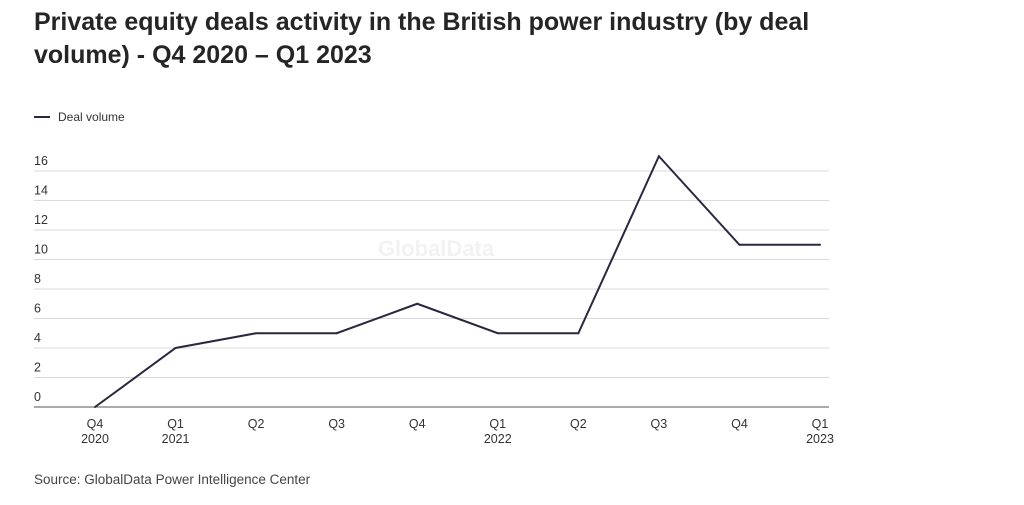 The height and width of the screenshot is (505, 1024). Describe the element at coordinates (41, 161) in the screenshot. I see `y-tick-label-16: 16` at that location.